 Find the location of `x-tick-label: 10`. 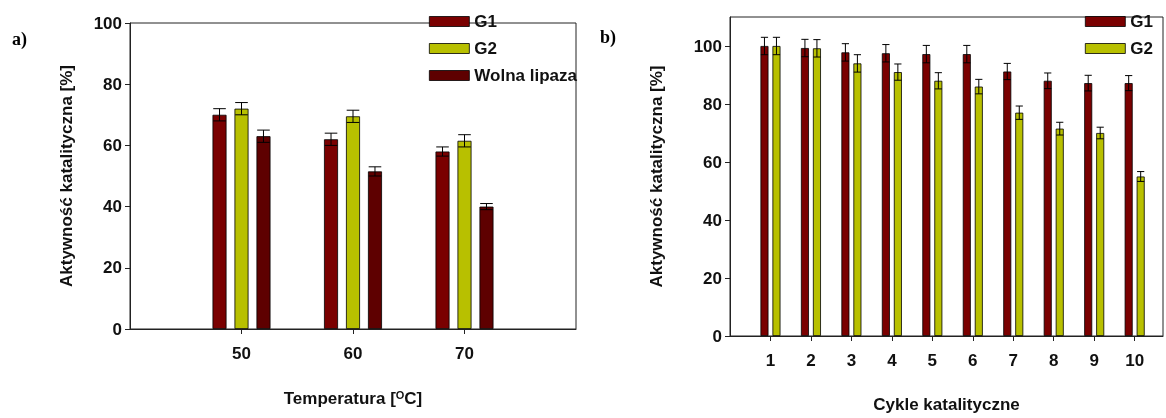

x-tick-label: 10 is located at coordinates (1135, 360).